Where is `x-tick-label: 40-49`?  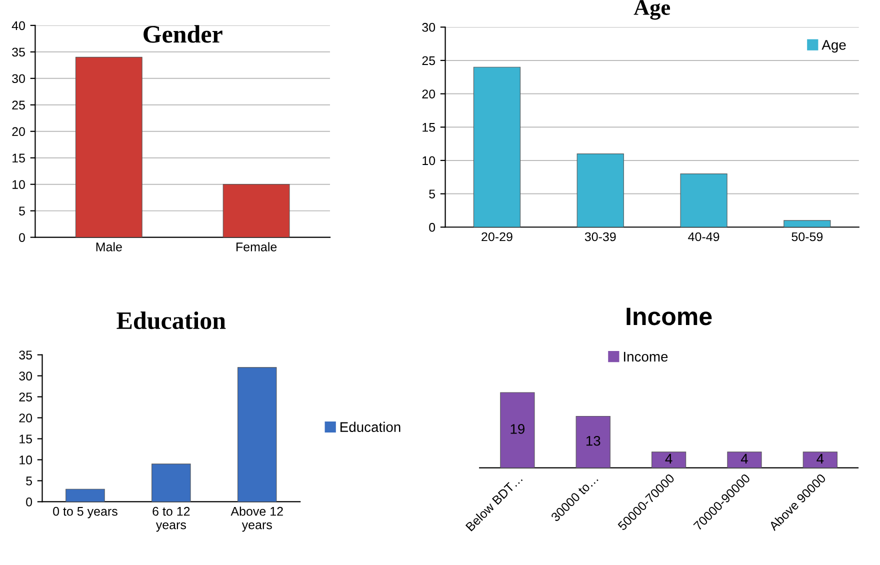 x-tick-label: 40-49 is located at coordinates (704, 237).